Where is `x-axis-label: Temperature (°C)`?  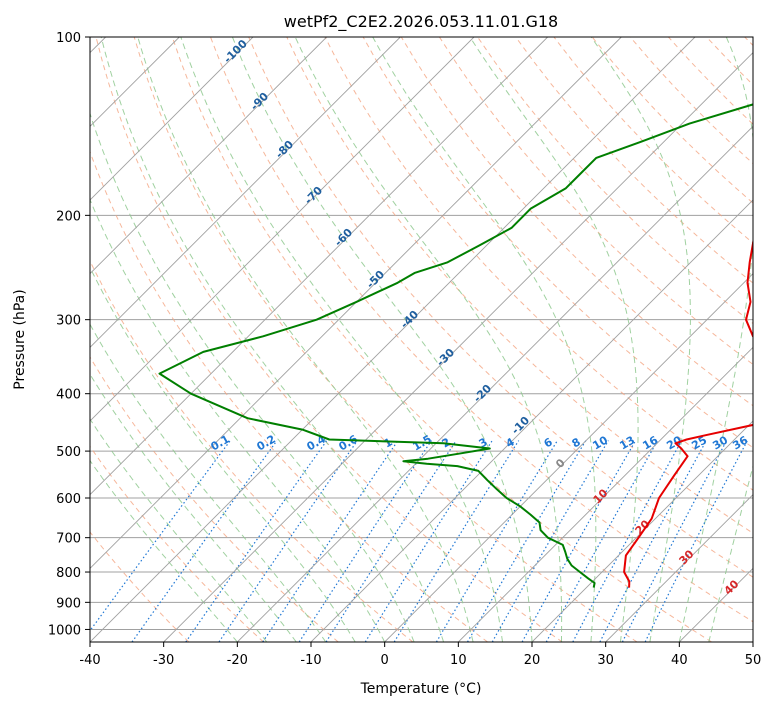 x-axis-label: Temperature (°C) is located at coordinates (421, 689).